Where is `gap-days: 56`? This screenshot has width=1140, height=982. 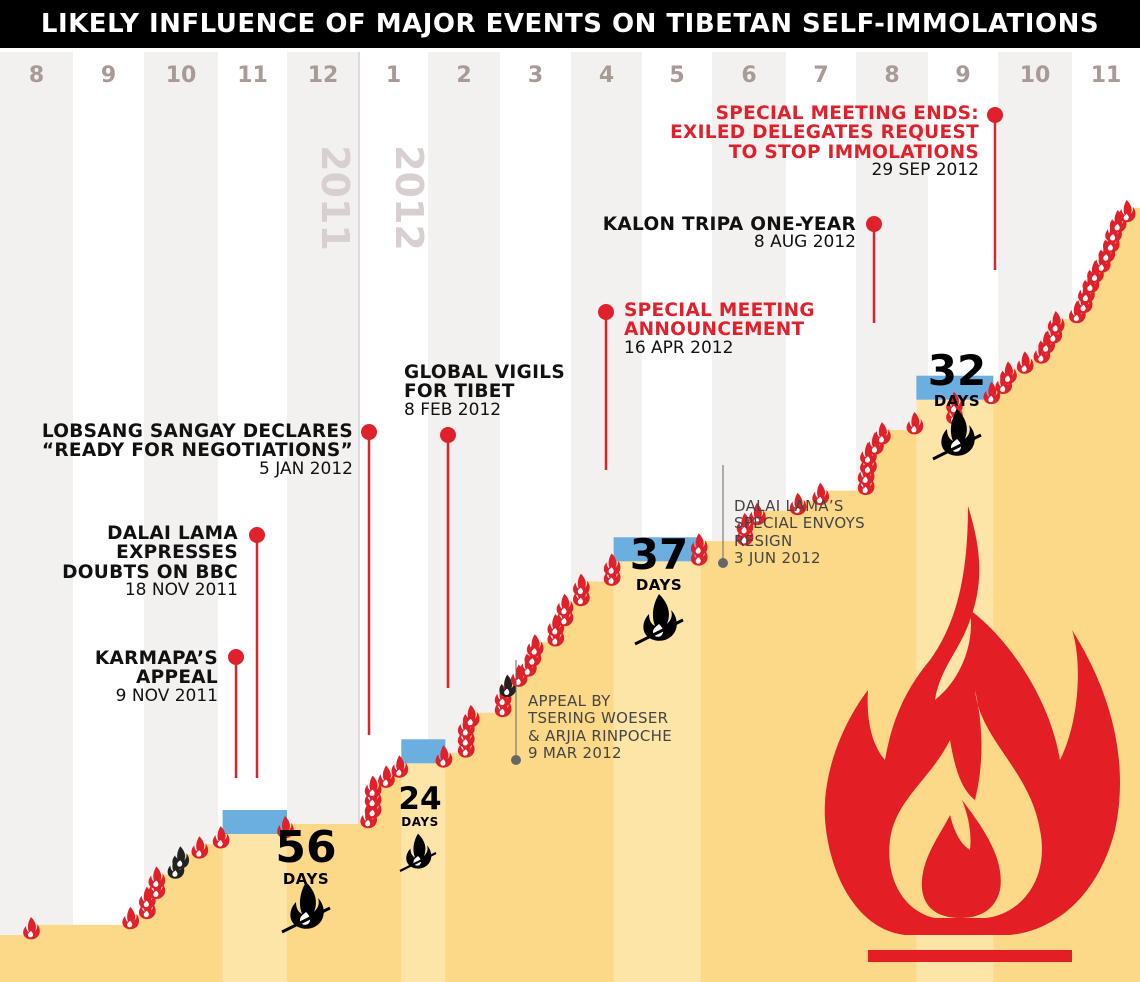
gap-days: 56 is located at coordinates (306, 847).